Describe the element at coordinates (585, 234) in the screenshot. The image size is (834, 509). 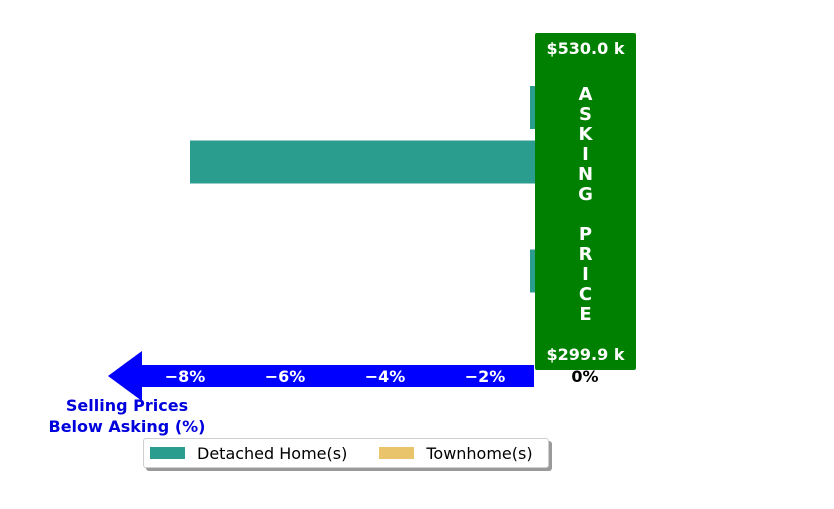
I see `asking-price-letter: P` at that location.